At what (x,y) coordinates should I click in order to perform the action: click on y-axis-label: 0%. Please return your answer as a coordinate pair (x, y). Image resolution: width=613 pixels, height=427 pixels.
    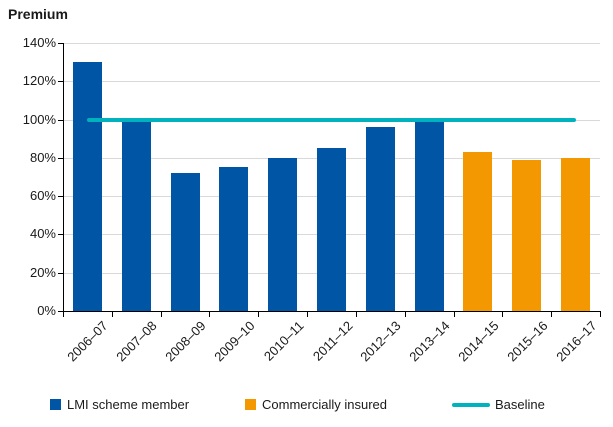
    Looking at the image, I should click on (46, 310).